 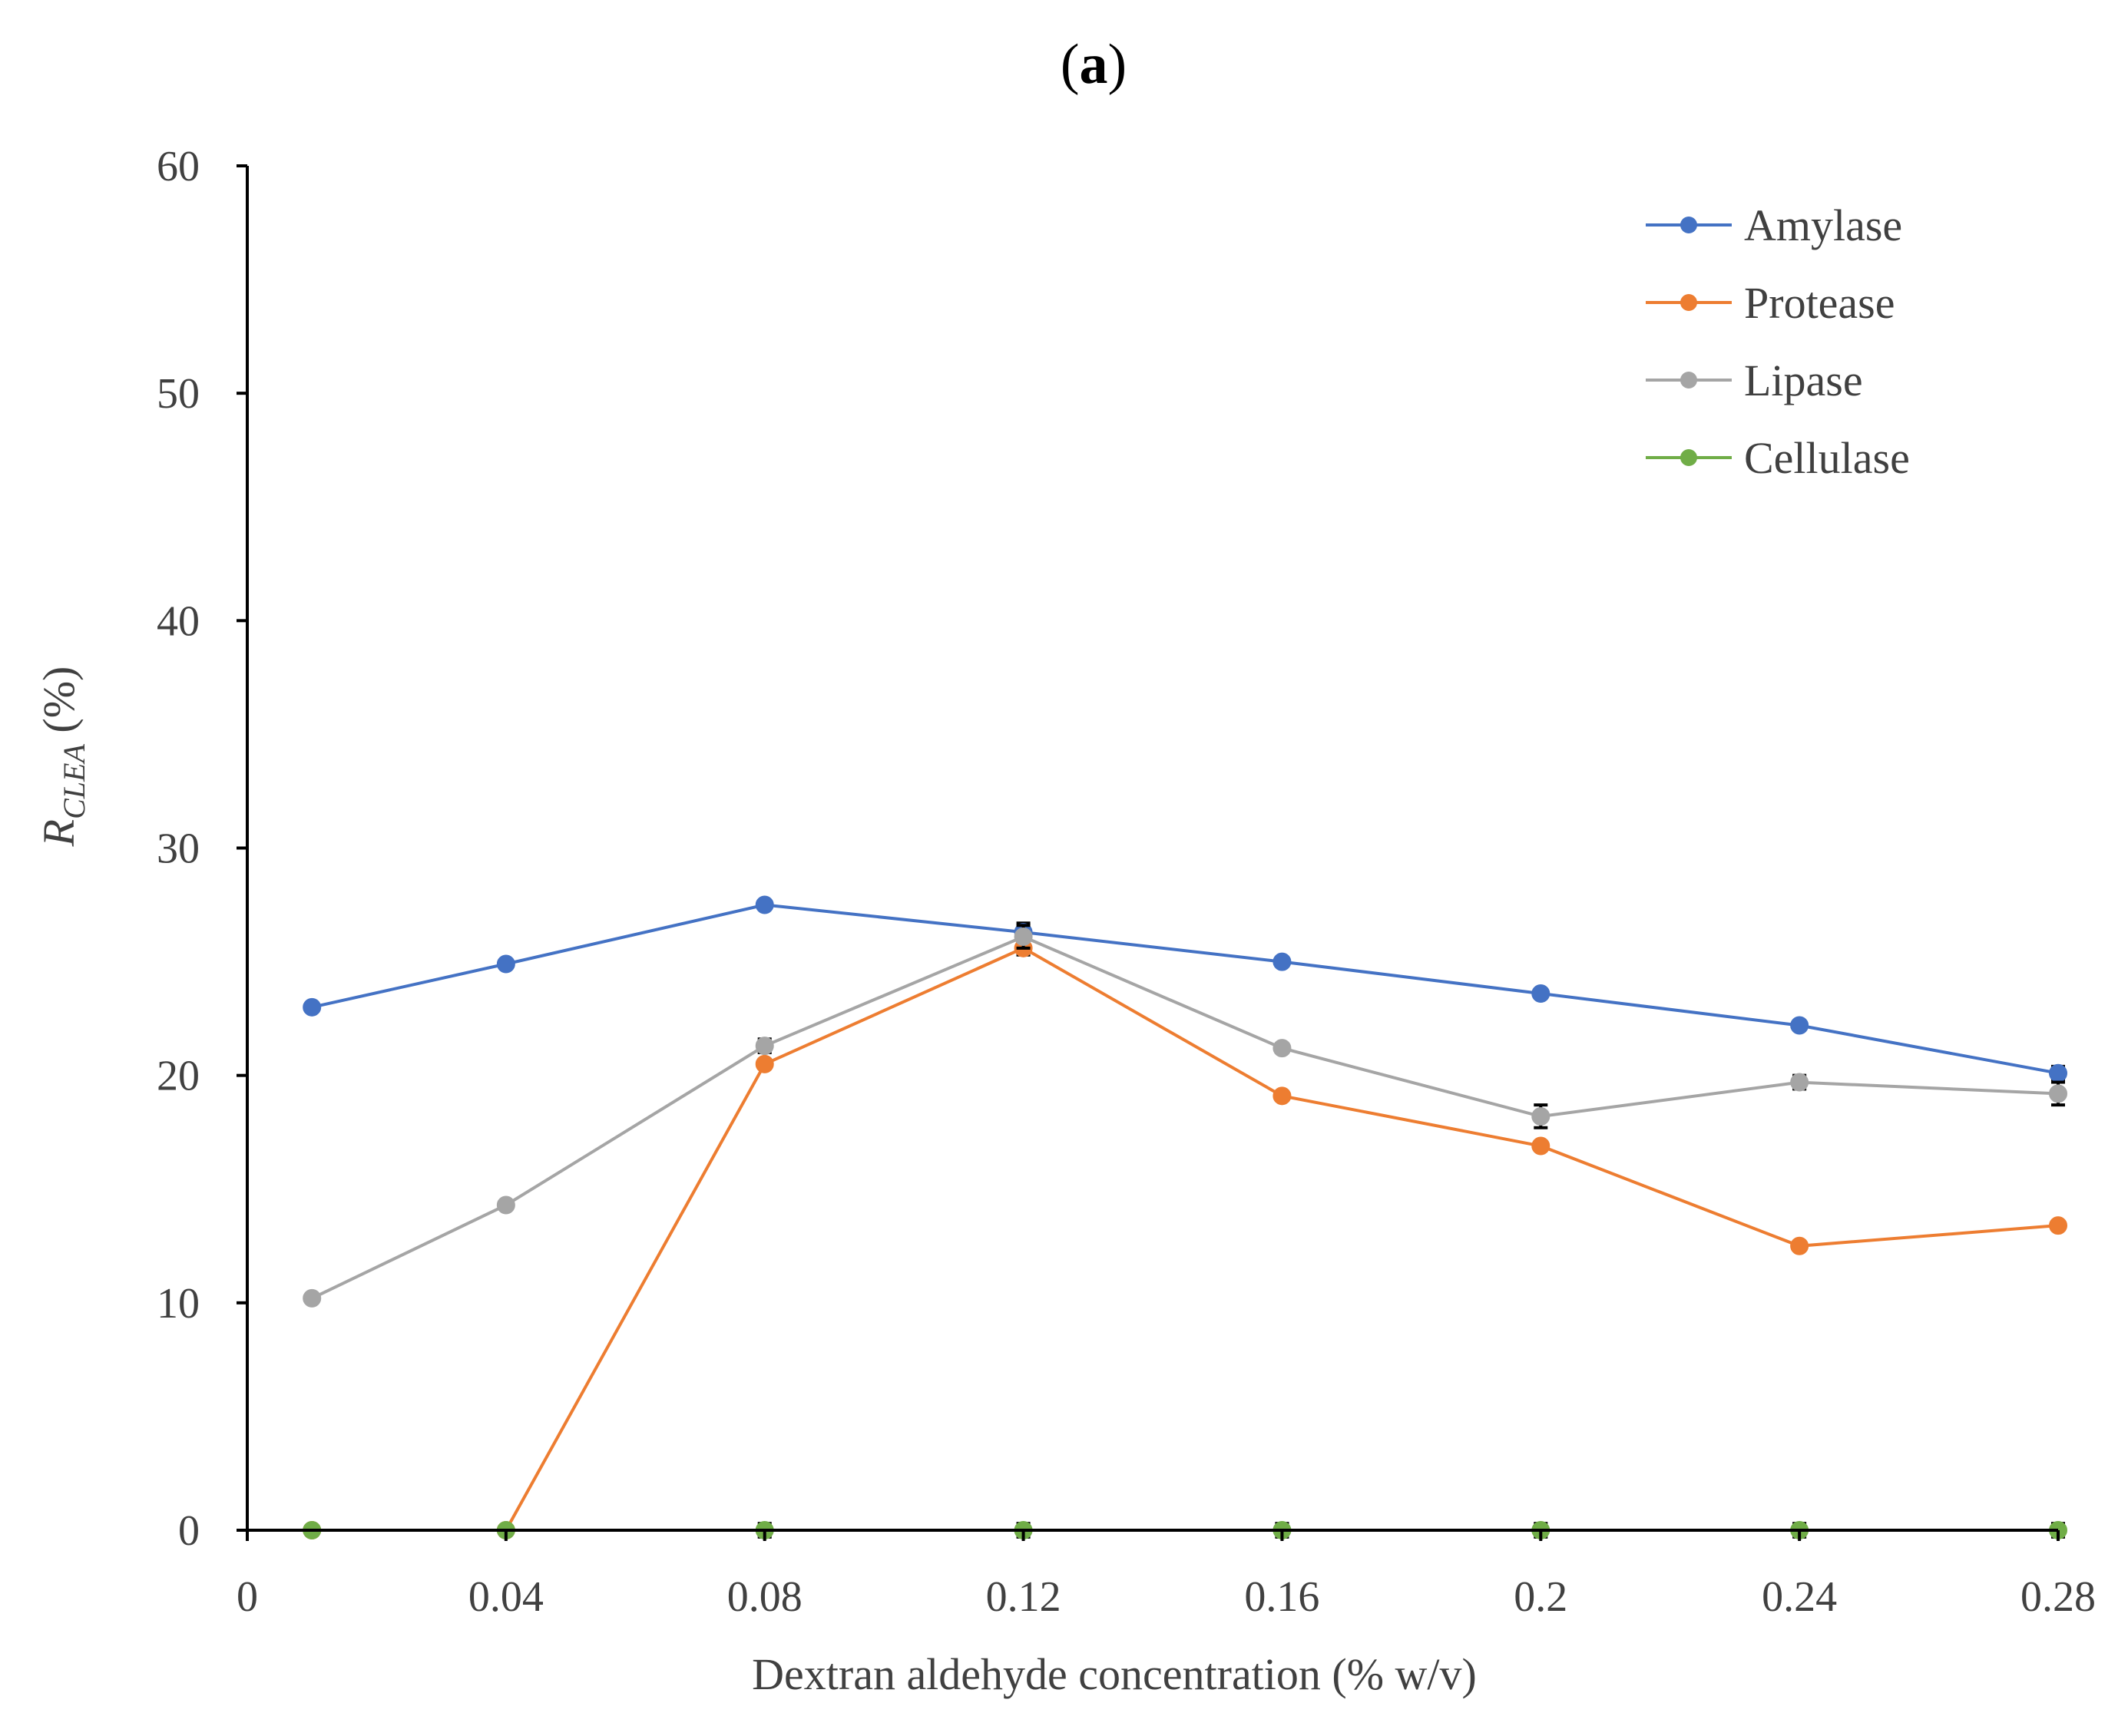 What do you see at coordinates (1023, 1597) in the screenshot?
I see `x-tick-label-0.12: 0.12` at bounding box center [1023, 1597].